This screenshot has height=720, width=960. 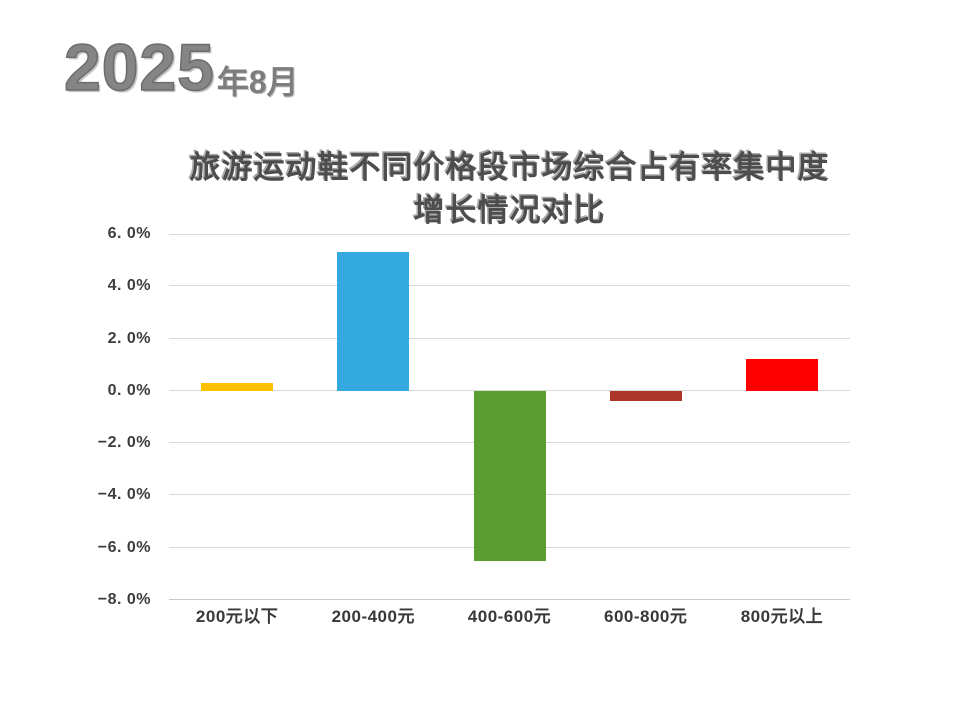 I want to click on date-month-suffix: 年8月, so click(x=257, y=82).